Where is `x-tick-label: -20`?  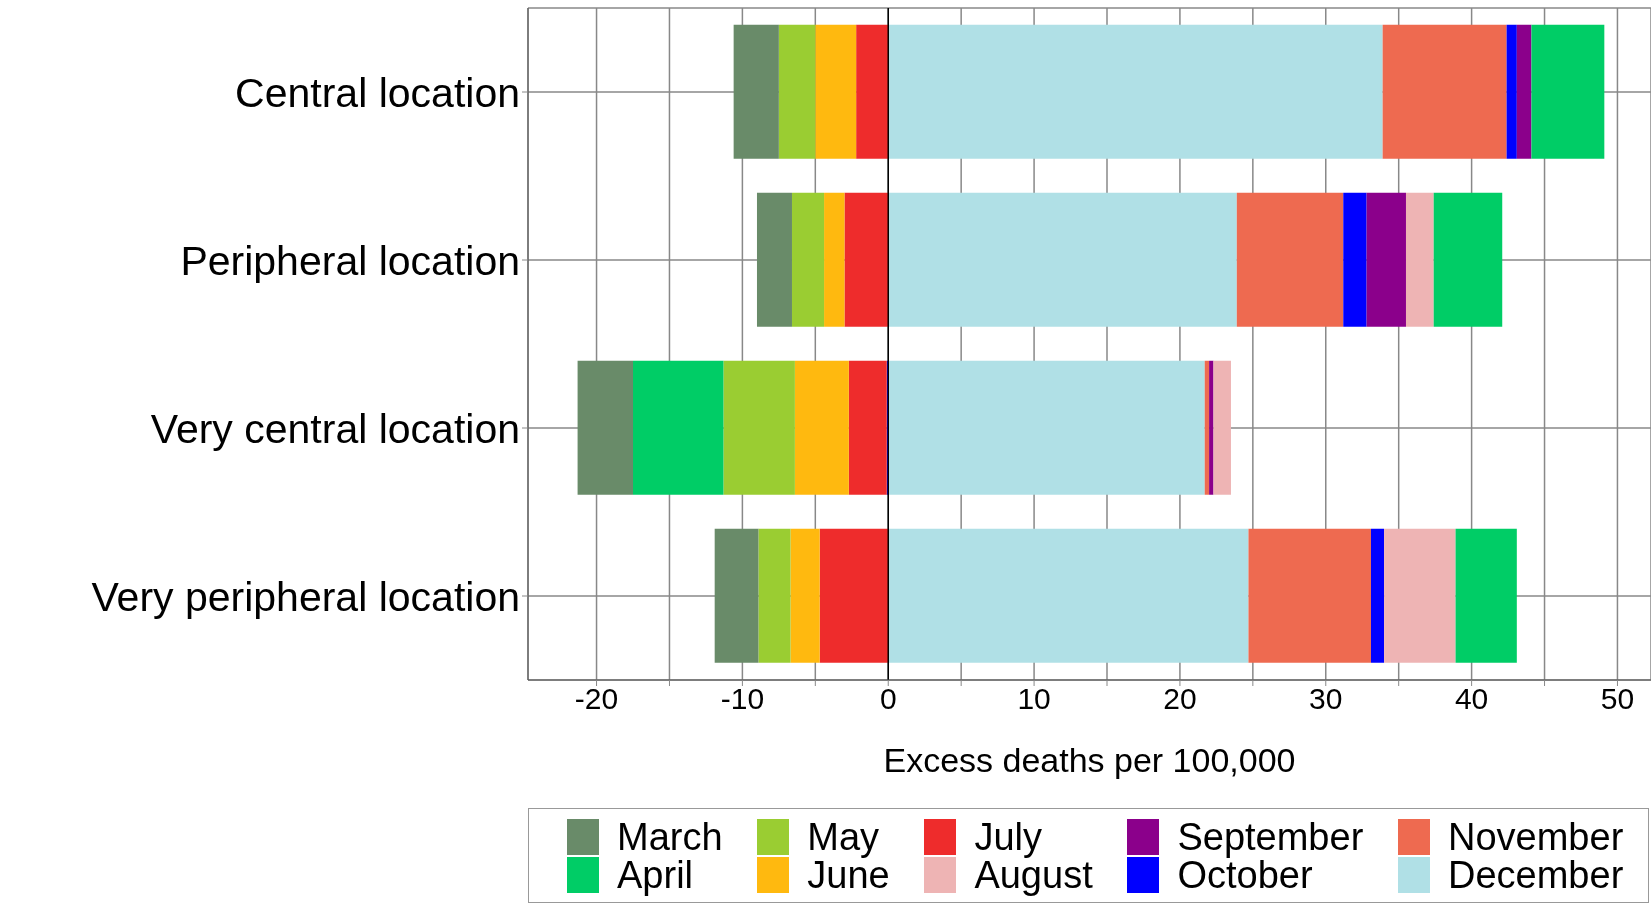 x-tick-label: -20 is located at coordinates (596, 699).